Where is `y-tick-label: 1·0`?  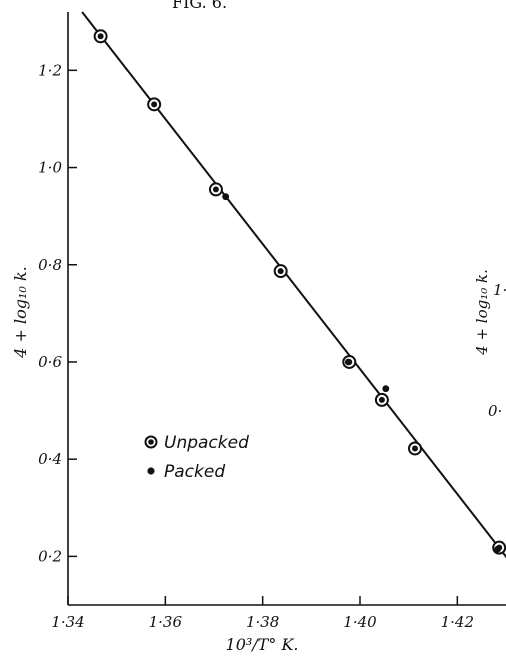 y-tick-label: 1·0 is located at coordinates (50, 168).